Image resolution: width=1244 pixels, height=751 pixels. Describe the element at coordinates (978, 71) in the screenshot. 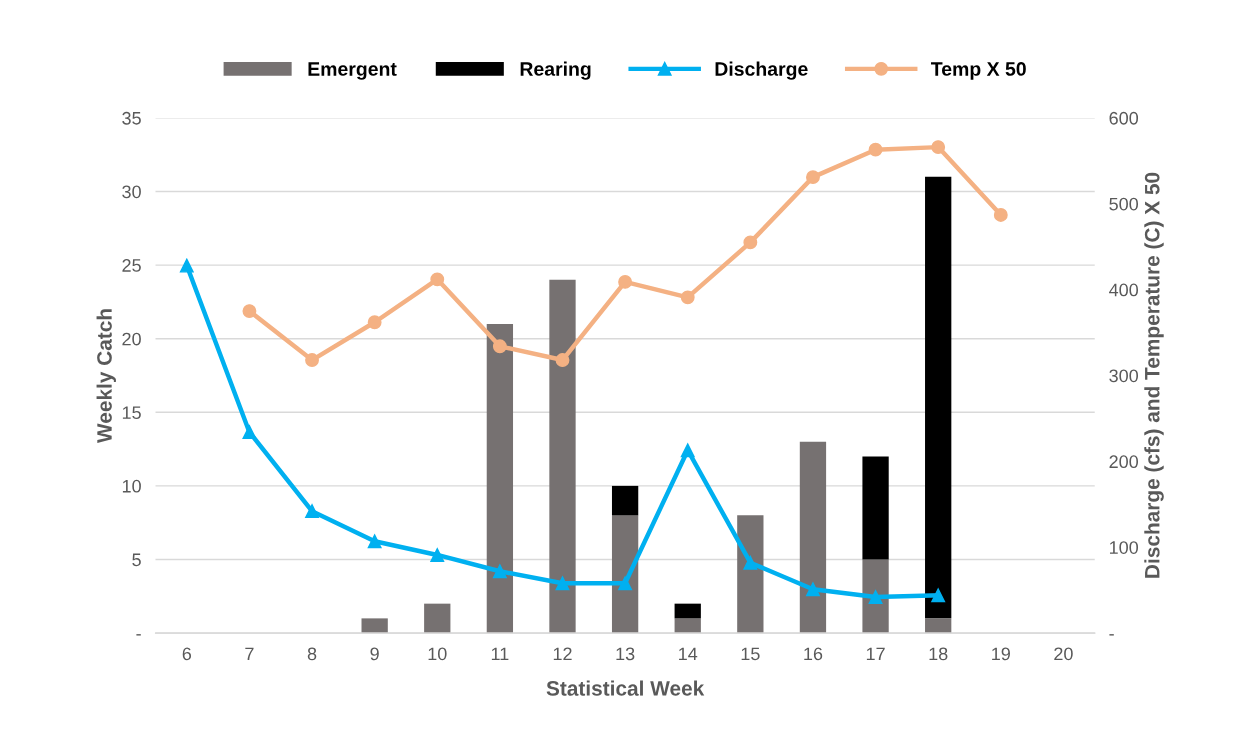

I see `legend-label: Temp X 50` at that location.